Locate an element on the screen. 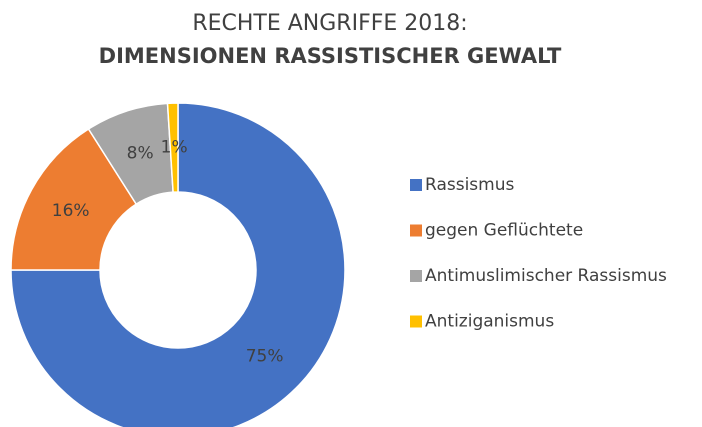 The image size is (702, 427). legend-label: Antimuslimischer Rassismus is located at coordinates (546, 276).